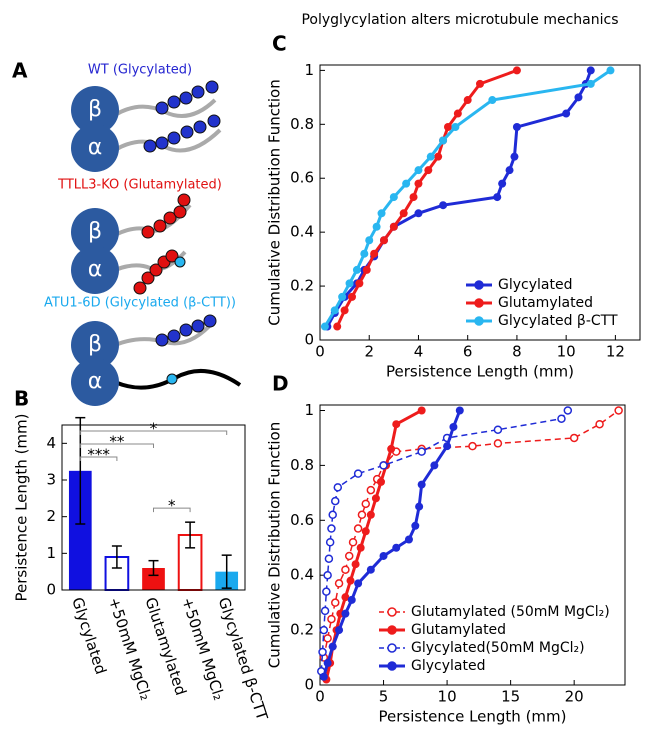  Describe the element at coordinates (117, 442) in the screenshot. I see `significance-label: **` at that location.